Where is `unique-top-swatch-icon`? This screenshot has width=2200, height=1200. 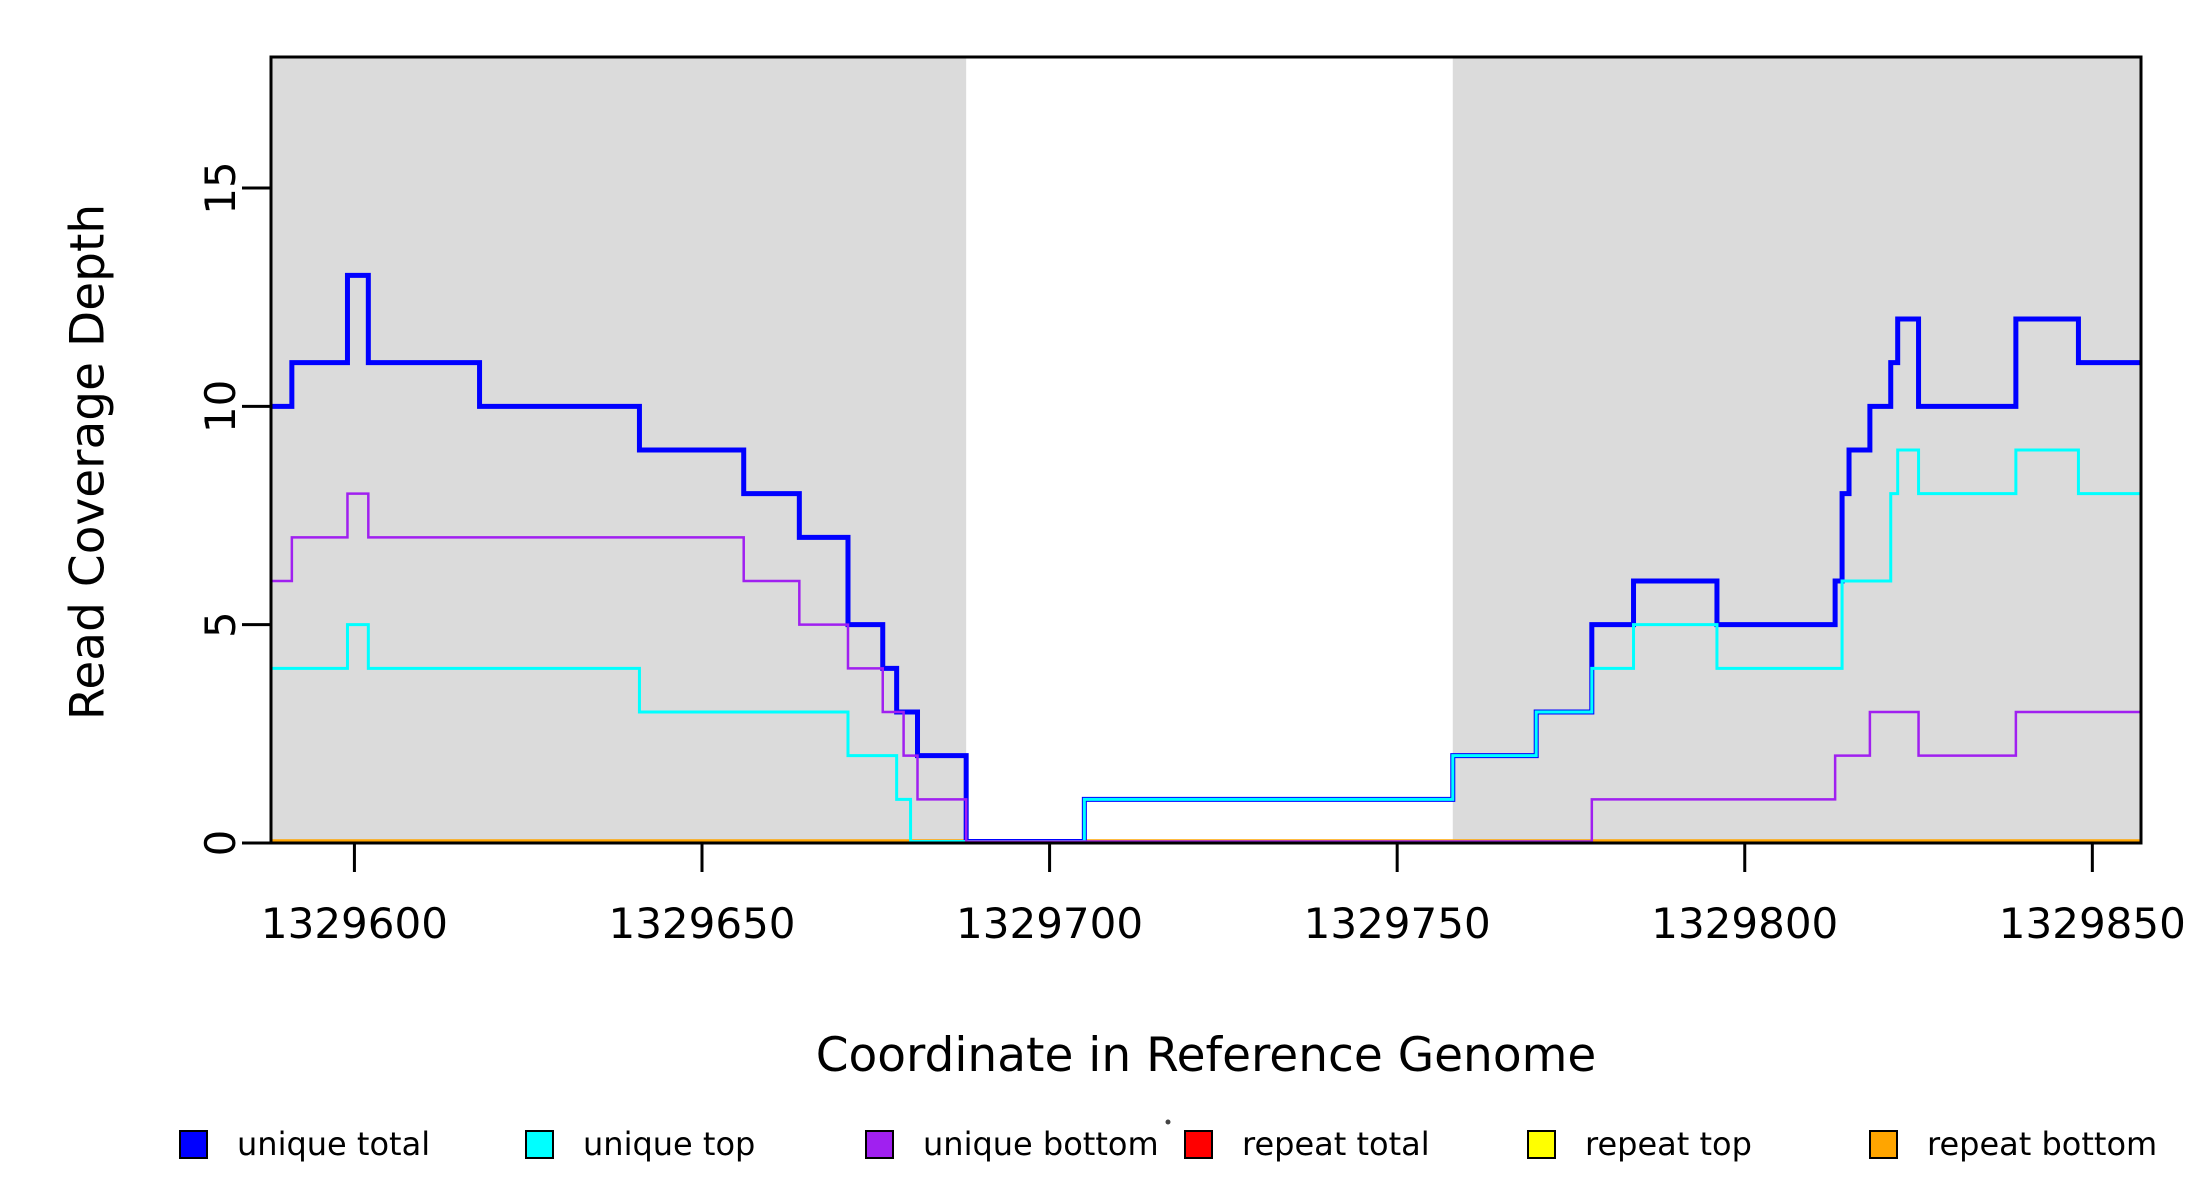 unique-top-swatch-icon is located at coordinates (539, 1144).